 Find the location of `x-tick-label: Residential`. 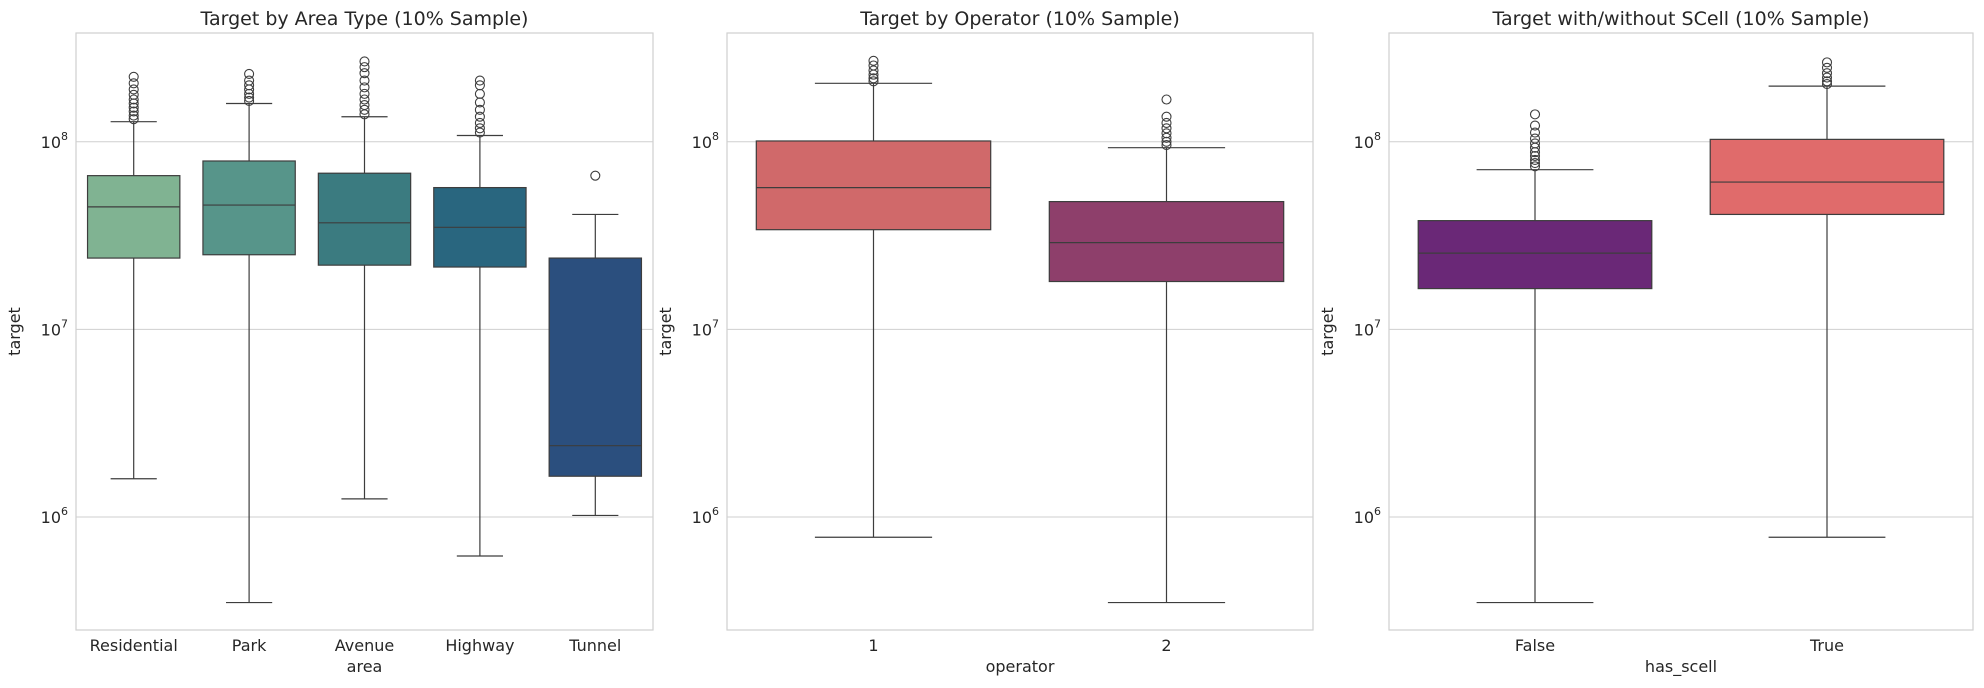

x-tick-label: Residential is located at coordinates (134, 645).